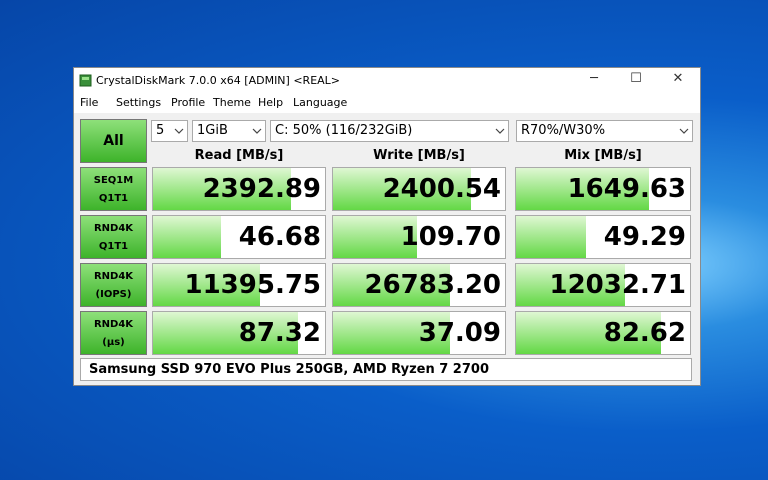  What do you see at coordinates (678, 78) in the screenshot?
I see `close-button: ✕` at bounding box center [678, 78].